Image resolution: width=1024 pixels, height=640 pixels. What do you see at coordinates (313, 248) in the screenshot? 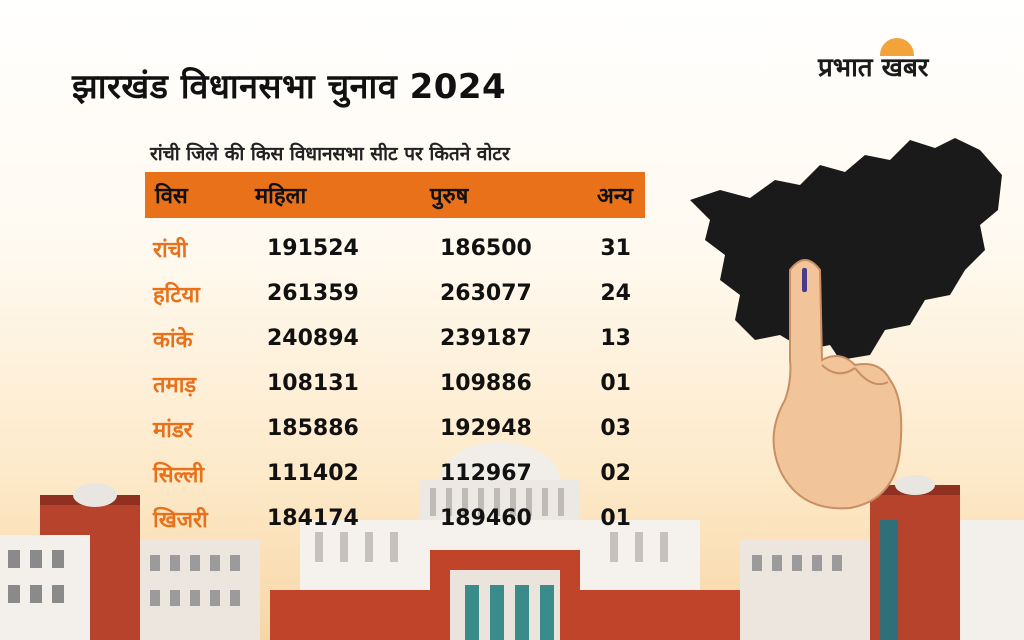
I see `female-count: 191524` at bounding box center [313, 248].